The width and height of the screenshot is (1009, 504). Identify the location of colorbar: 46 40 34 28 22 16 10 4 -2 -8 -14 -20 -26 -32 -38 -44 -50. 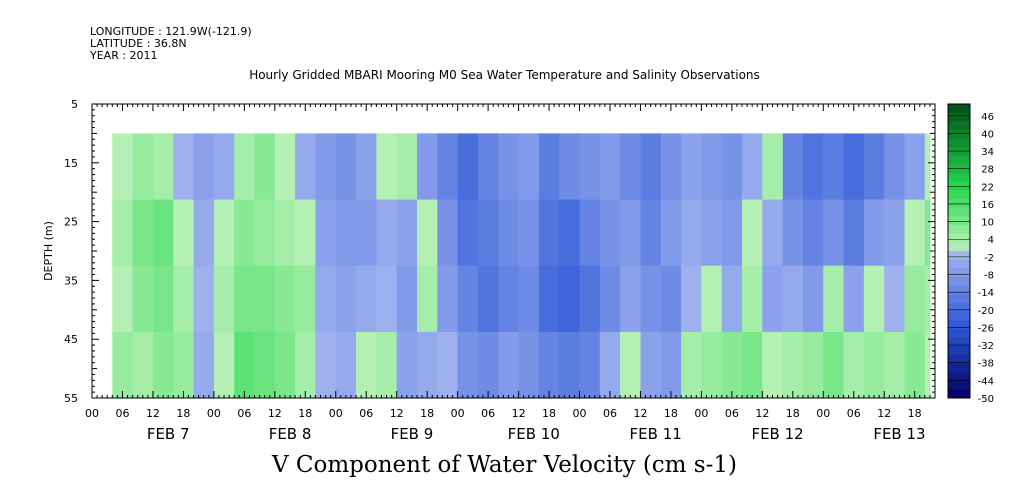
(970, 254).